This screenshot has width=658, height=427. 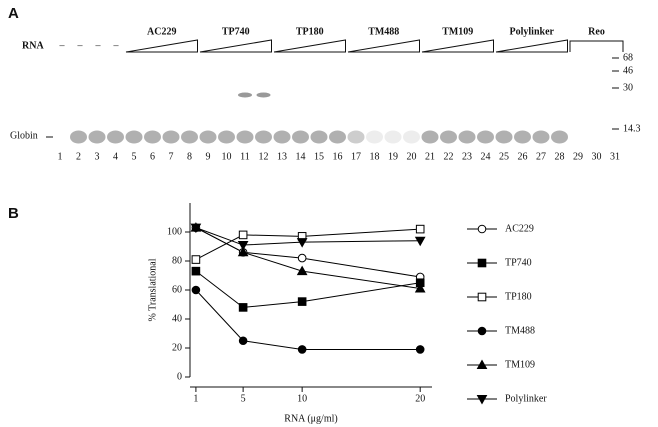 What do you see at coordinates (264, 156) in the screenshot?
I see `lane-number: 12` at bounding box center [264, 156].